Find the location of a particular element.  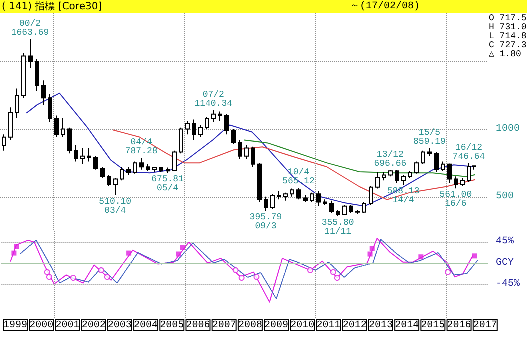

x-tick-label: 1999 is located at coordinates (15, 326).